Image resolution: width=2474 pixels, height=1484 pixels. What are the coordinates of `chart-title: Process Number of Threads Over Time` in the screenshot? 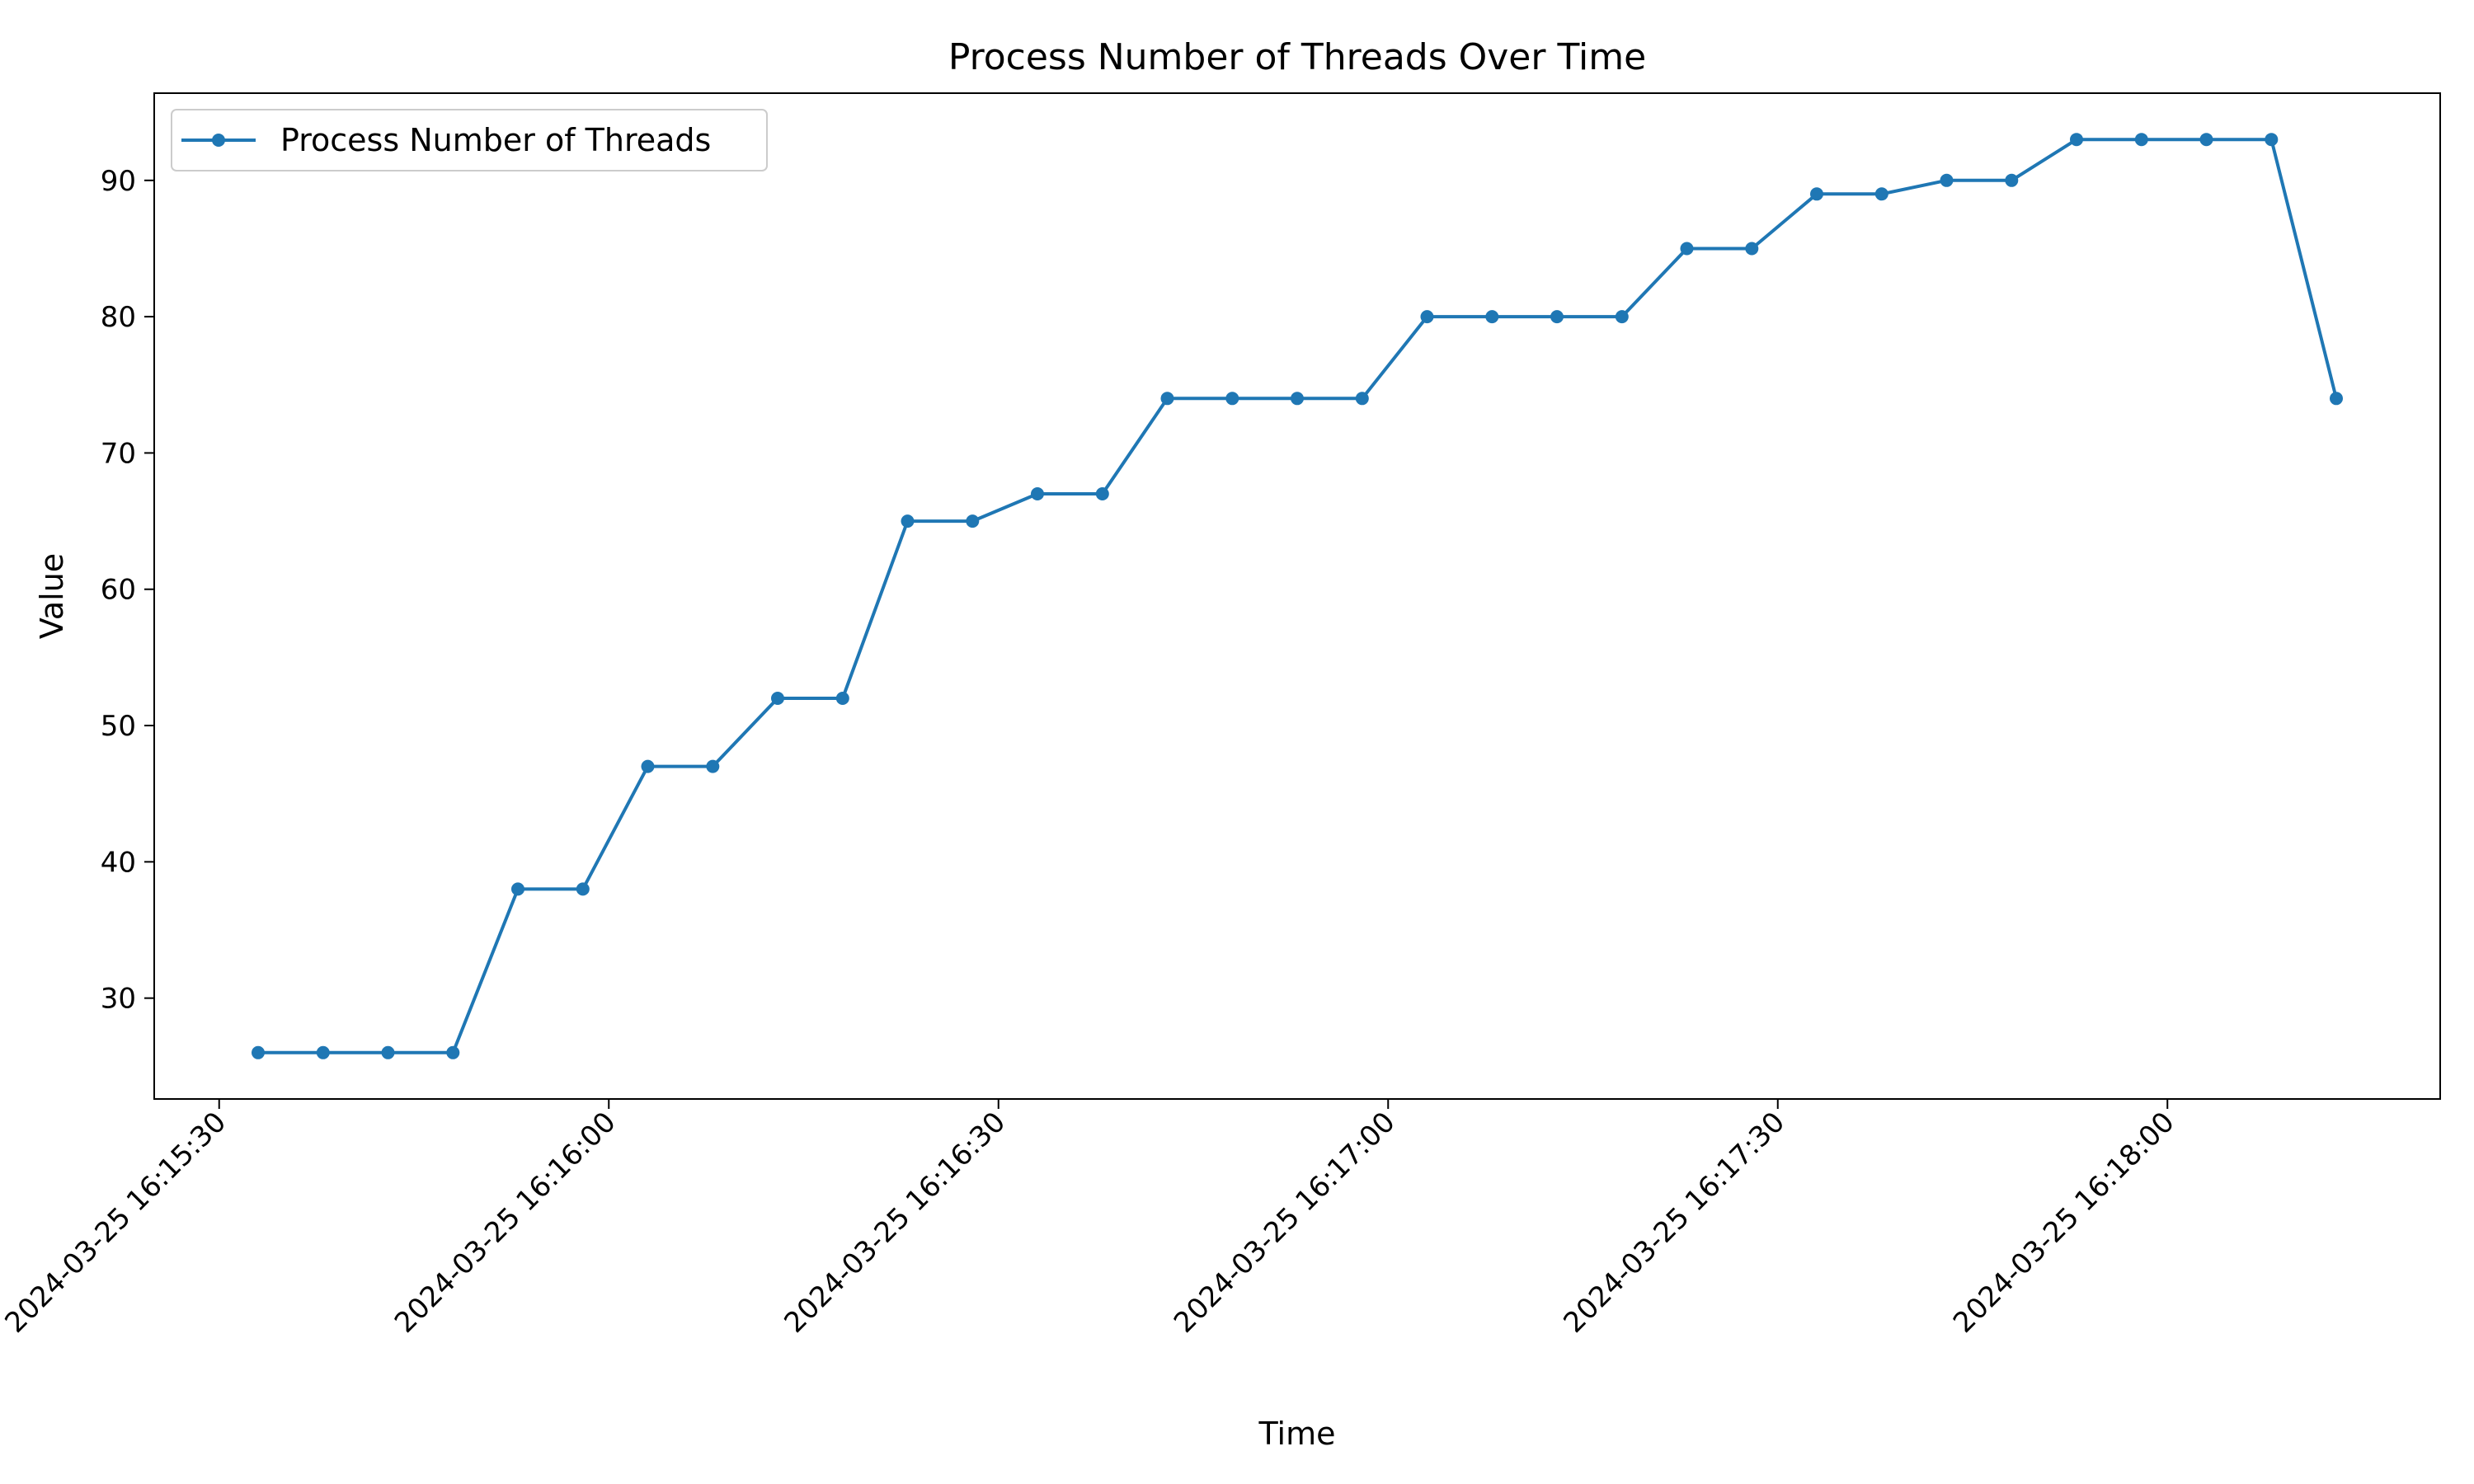 It's located at (1297, 57).